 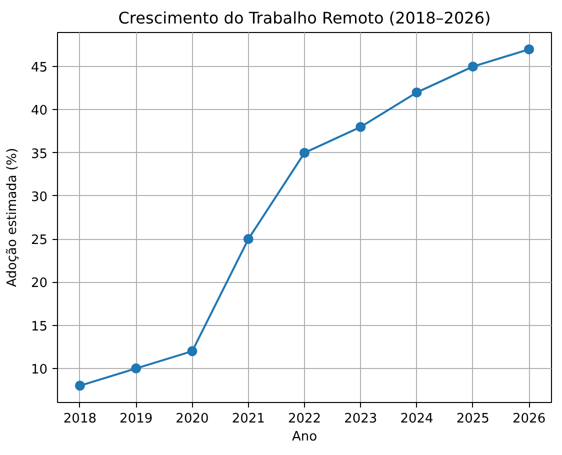 What do you see at coordinates (39, 154) in the screenshot?
I see `y-tick-label: 35` at bounding box center [39, 154].